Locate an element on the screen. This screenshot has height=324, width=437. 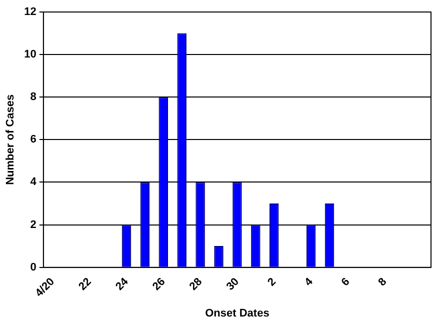
y-tick-label: 8 is located at coordinates (33, 97).